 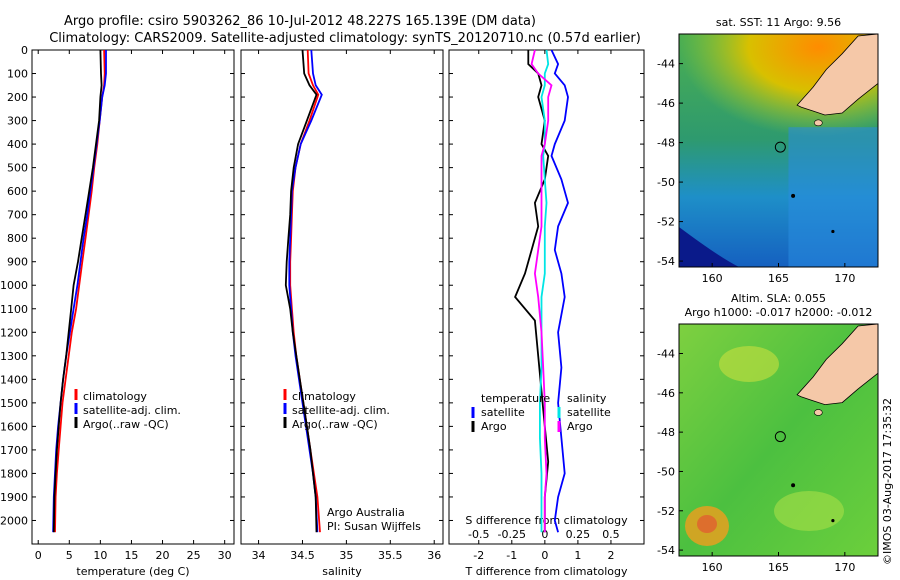 What do you see at coordinates (163, 555) in the screenshot?
I see `x-tick-label: 20` at bounding box center [163, 555].